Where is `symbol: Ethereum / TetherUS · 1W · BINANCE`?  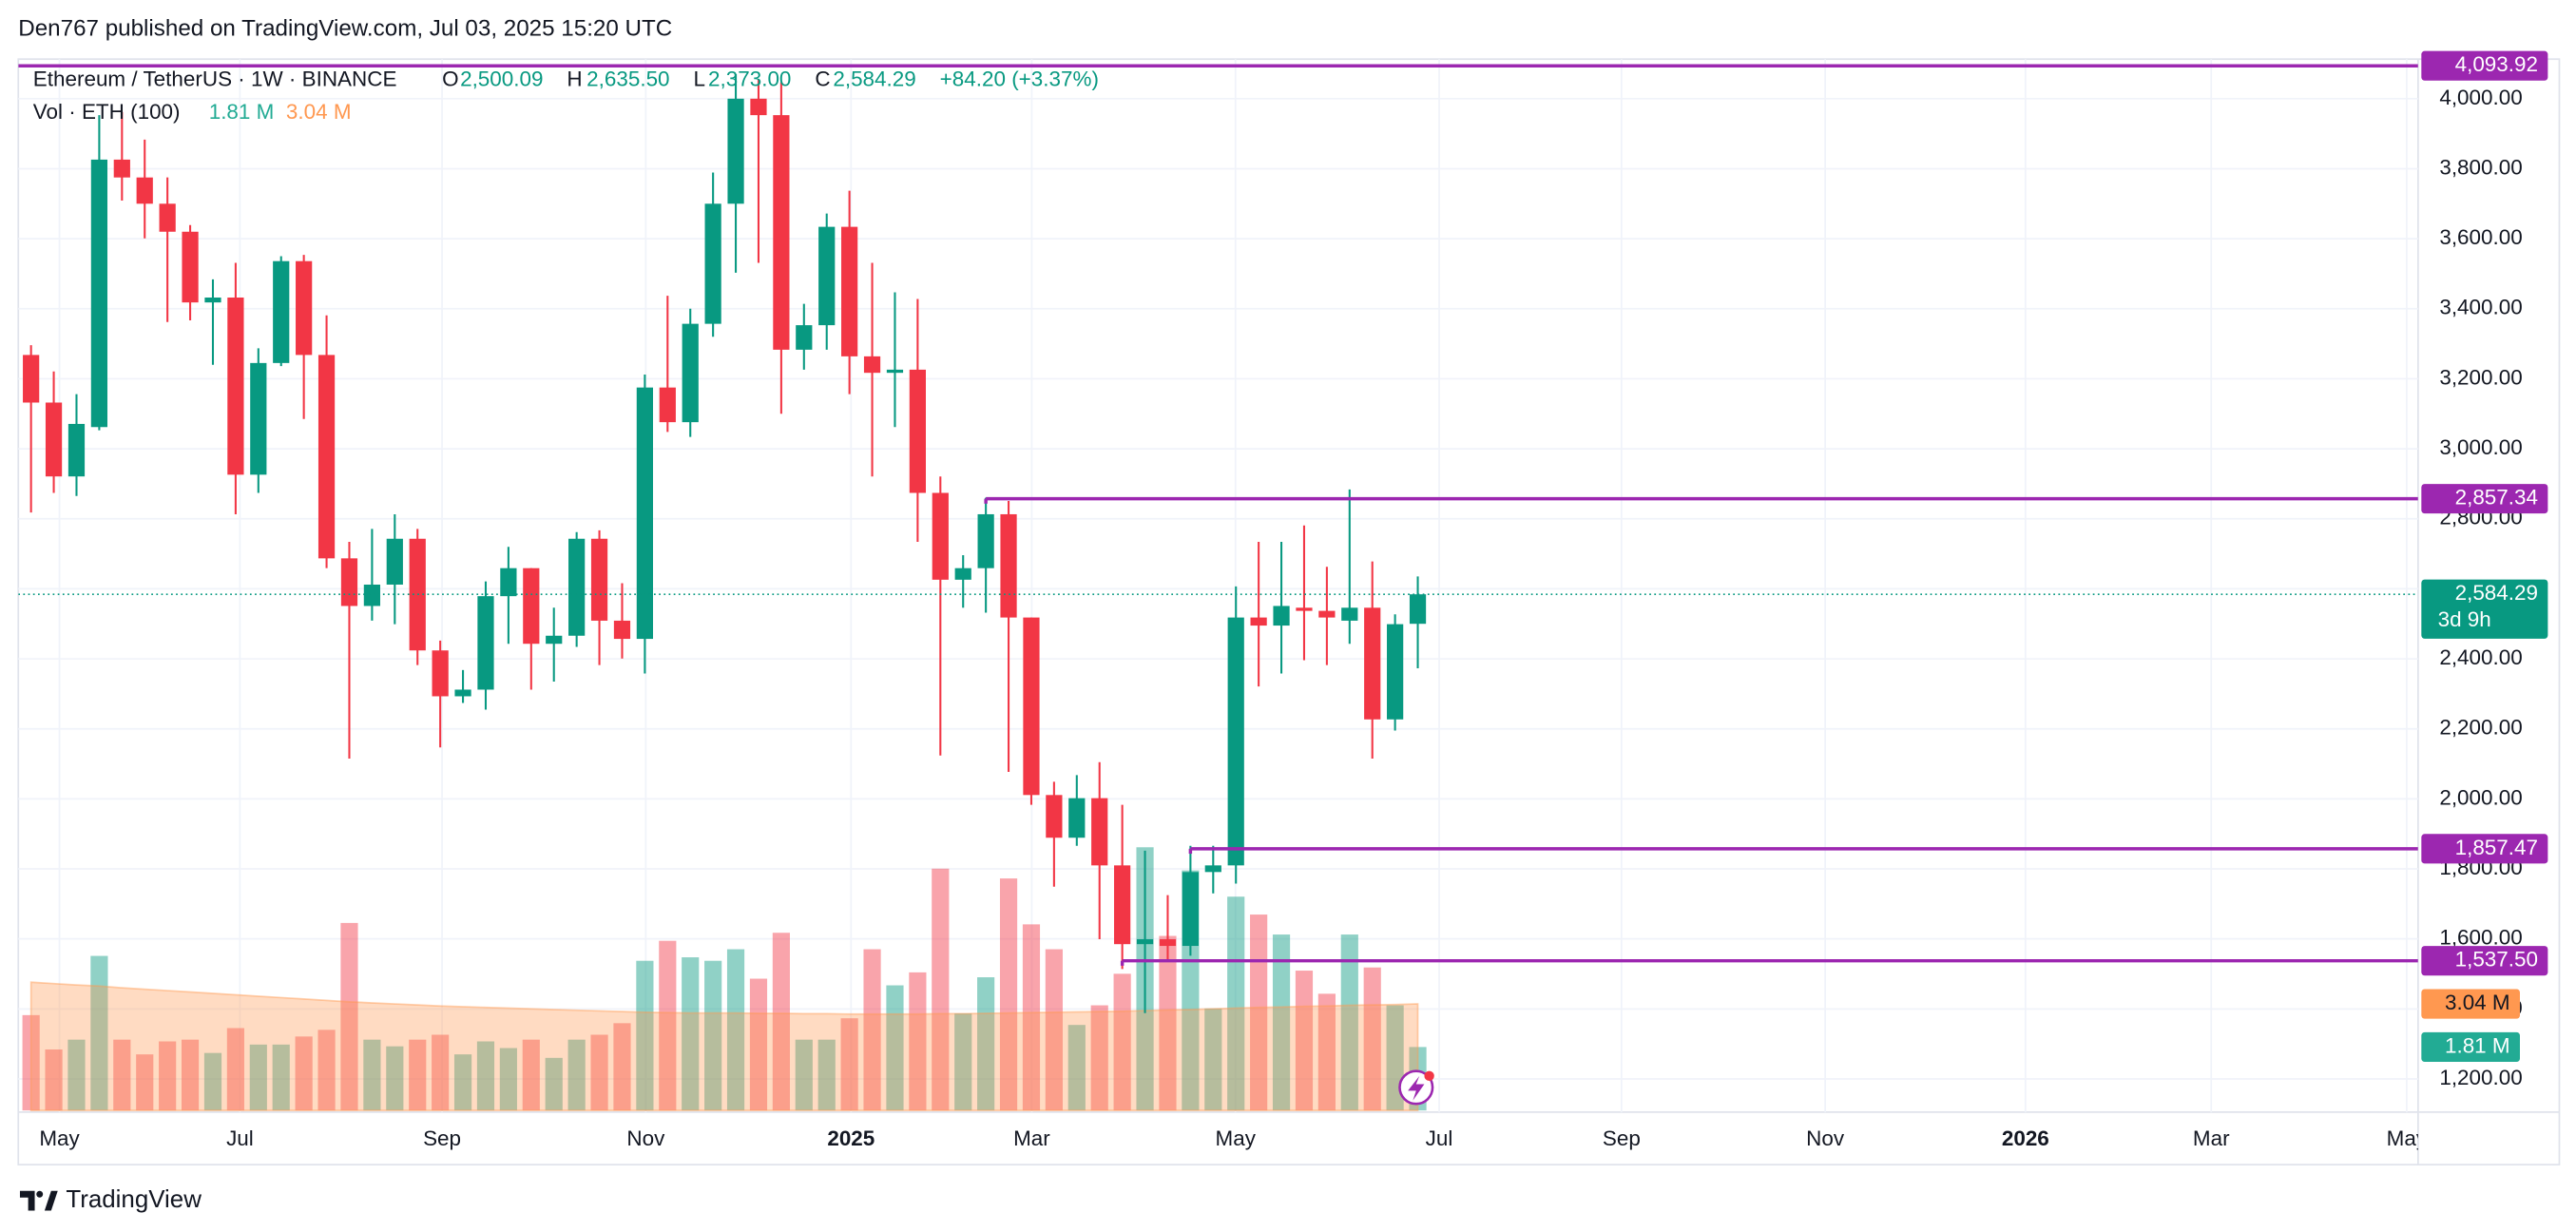
symbol: Ethereum / TetherUS · 1W · BINANCE is located at coordinates (215, 79).